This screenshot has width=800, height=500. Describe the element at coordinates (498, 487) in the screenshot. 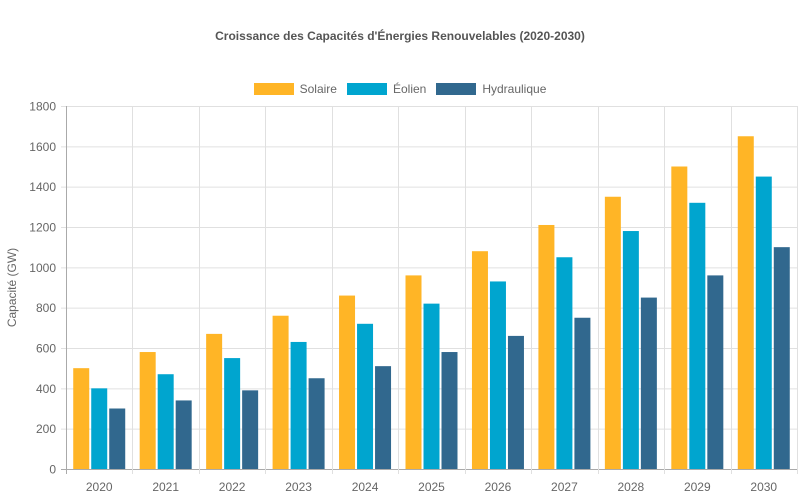

I see `x-tick-label: 2026` at that location.